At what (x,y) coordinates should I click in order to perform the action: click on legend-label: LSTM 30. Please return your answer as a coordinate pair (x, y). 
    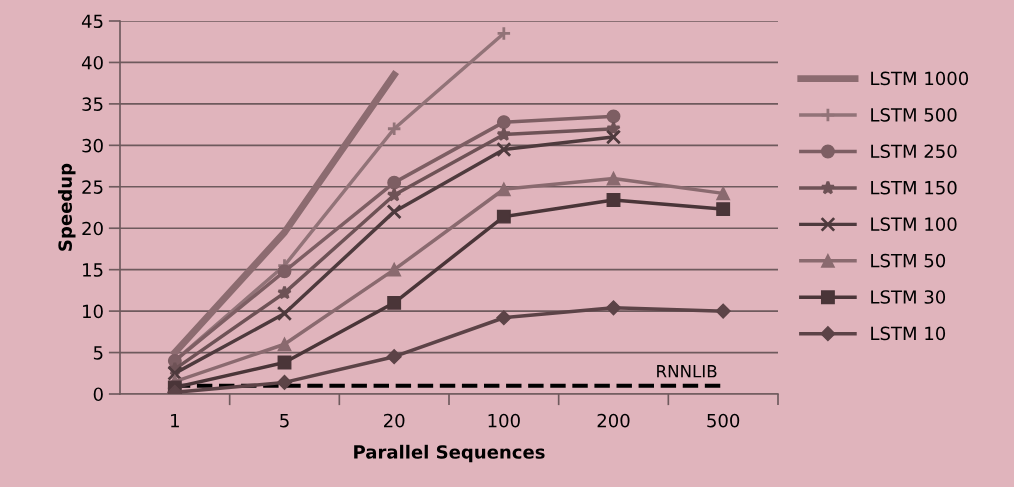
    Looking at the image, I should click on (908, 297).